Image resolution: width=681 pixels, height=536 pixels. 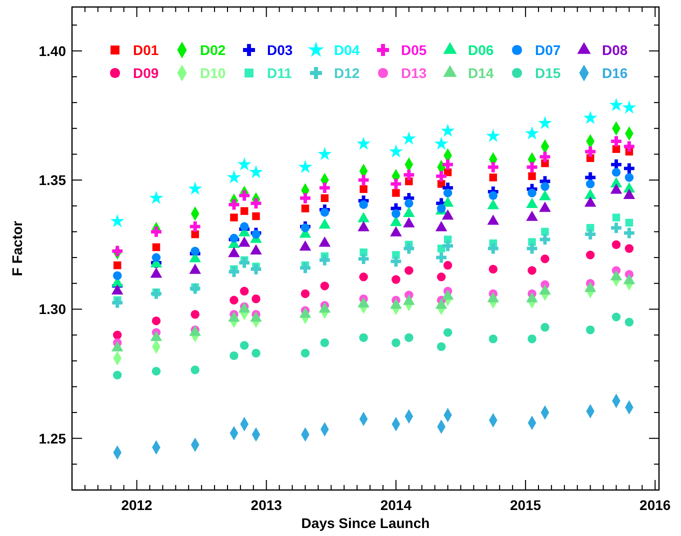 What do you see at coordinates (414, 73) in the screenshot?
I see `legend-label: D13` at bounding box center [414, 73].